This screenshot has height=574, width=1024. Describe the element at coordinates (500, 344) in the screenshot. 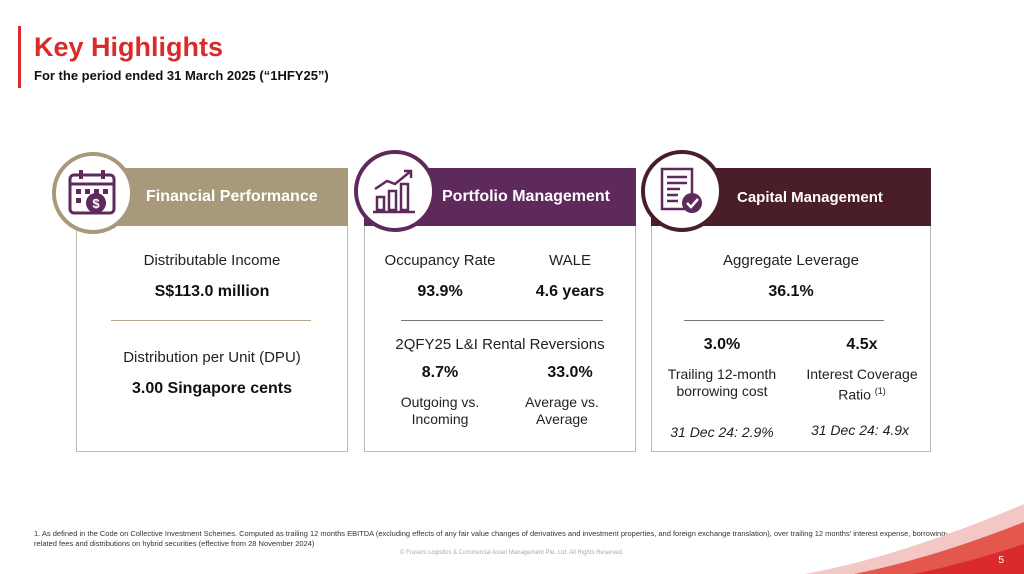

I see `rental-reversions-title: 2QFY25 L&I Rental Reversions` at that location.